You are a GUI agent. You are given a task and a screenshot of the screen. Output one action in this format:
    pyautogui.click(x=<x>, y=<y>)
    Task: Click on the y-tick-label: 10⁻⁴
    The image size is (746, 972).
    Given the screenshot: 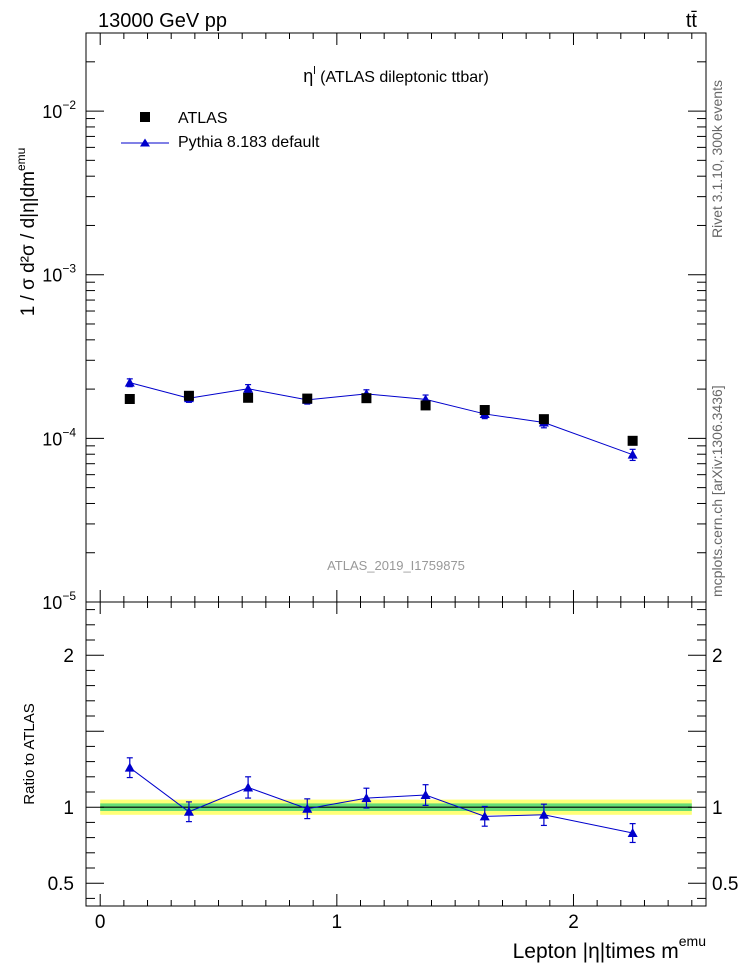 What is the action you would take?
    pyautogui.click(x=59, y=437)
    